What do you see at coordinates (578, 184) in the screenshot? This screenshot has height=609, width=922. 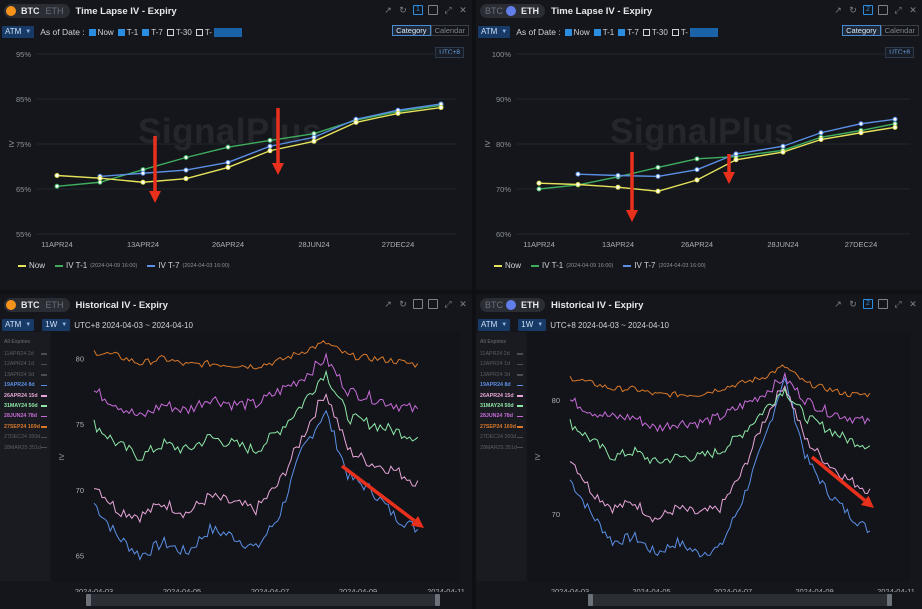 I see `data-point` at bounding box center [578, 184].